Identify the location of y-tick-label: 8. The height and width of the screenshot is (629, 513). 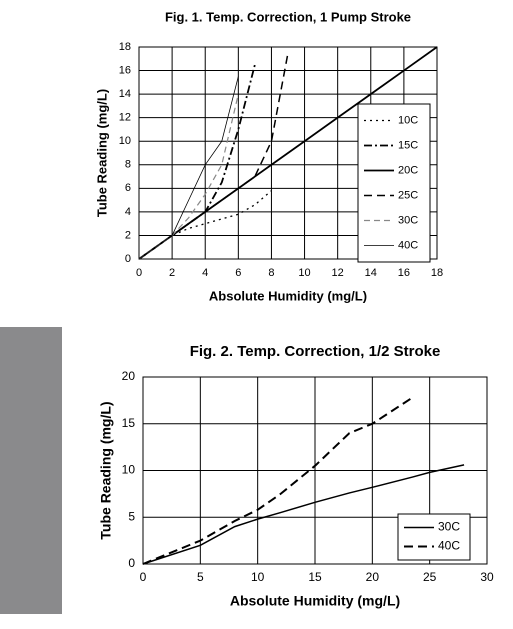
(128, 165).